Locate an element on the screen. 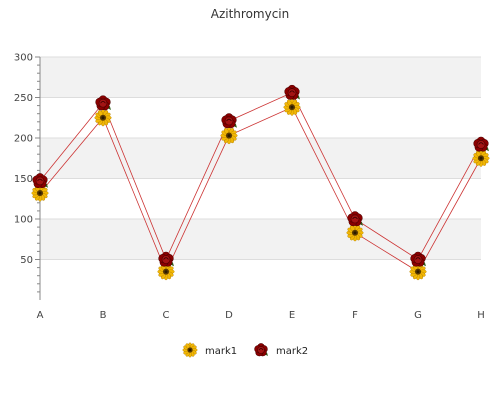 Image resolution: width=500 pixels, height=400 pixels. legend: mark1 mark2 is located at coordinates (245, 350).